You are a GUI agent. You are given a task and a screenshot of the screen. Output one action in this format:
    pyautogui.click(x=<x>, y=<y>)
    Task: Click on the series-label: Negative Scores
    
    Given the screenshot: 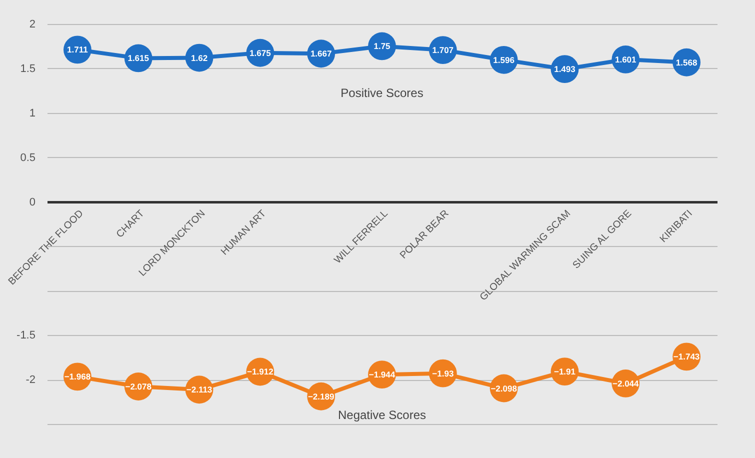 What is the action you would take?
    pyautogui.click(x=382, y=415)
    